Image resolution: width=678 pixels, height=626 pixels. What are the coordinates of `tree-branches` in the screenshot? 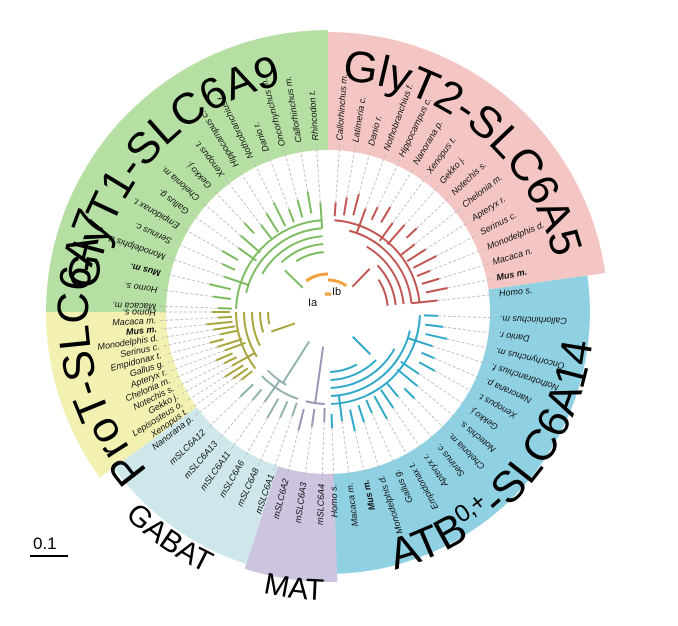 It's located at (327, 311).